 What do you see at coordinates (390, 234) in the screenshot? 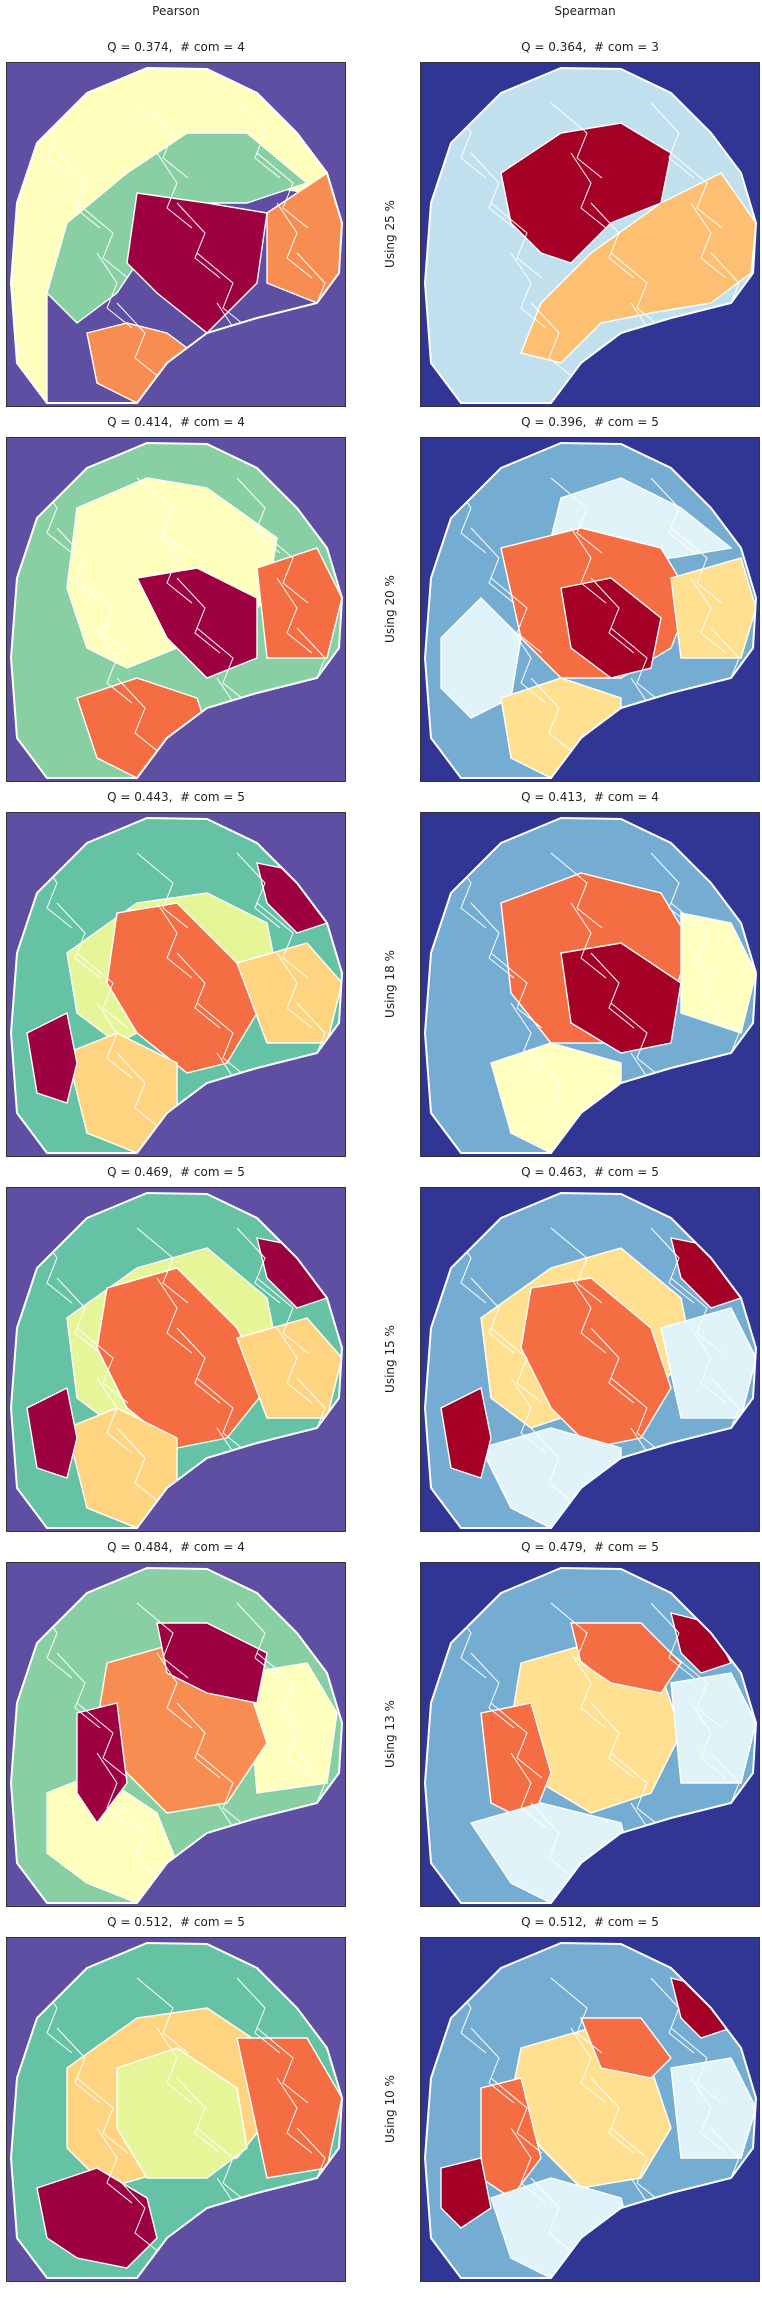
I see `row-threshold-label: Using 25 %` at bounding box center [390, 234].